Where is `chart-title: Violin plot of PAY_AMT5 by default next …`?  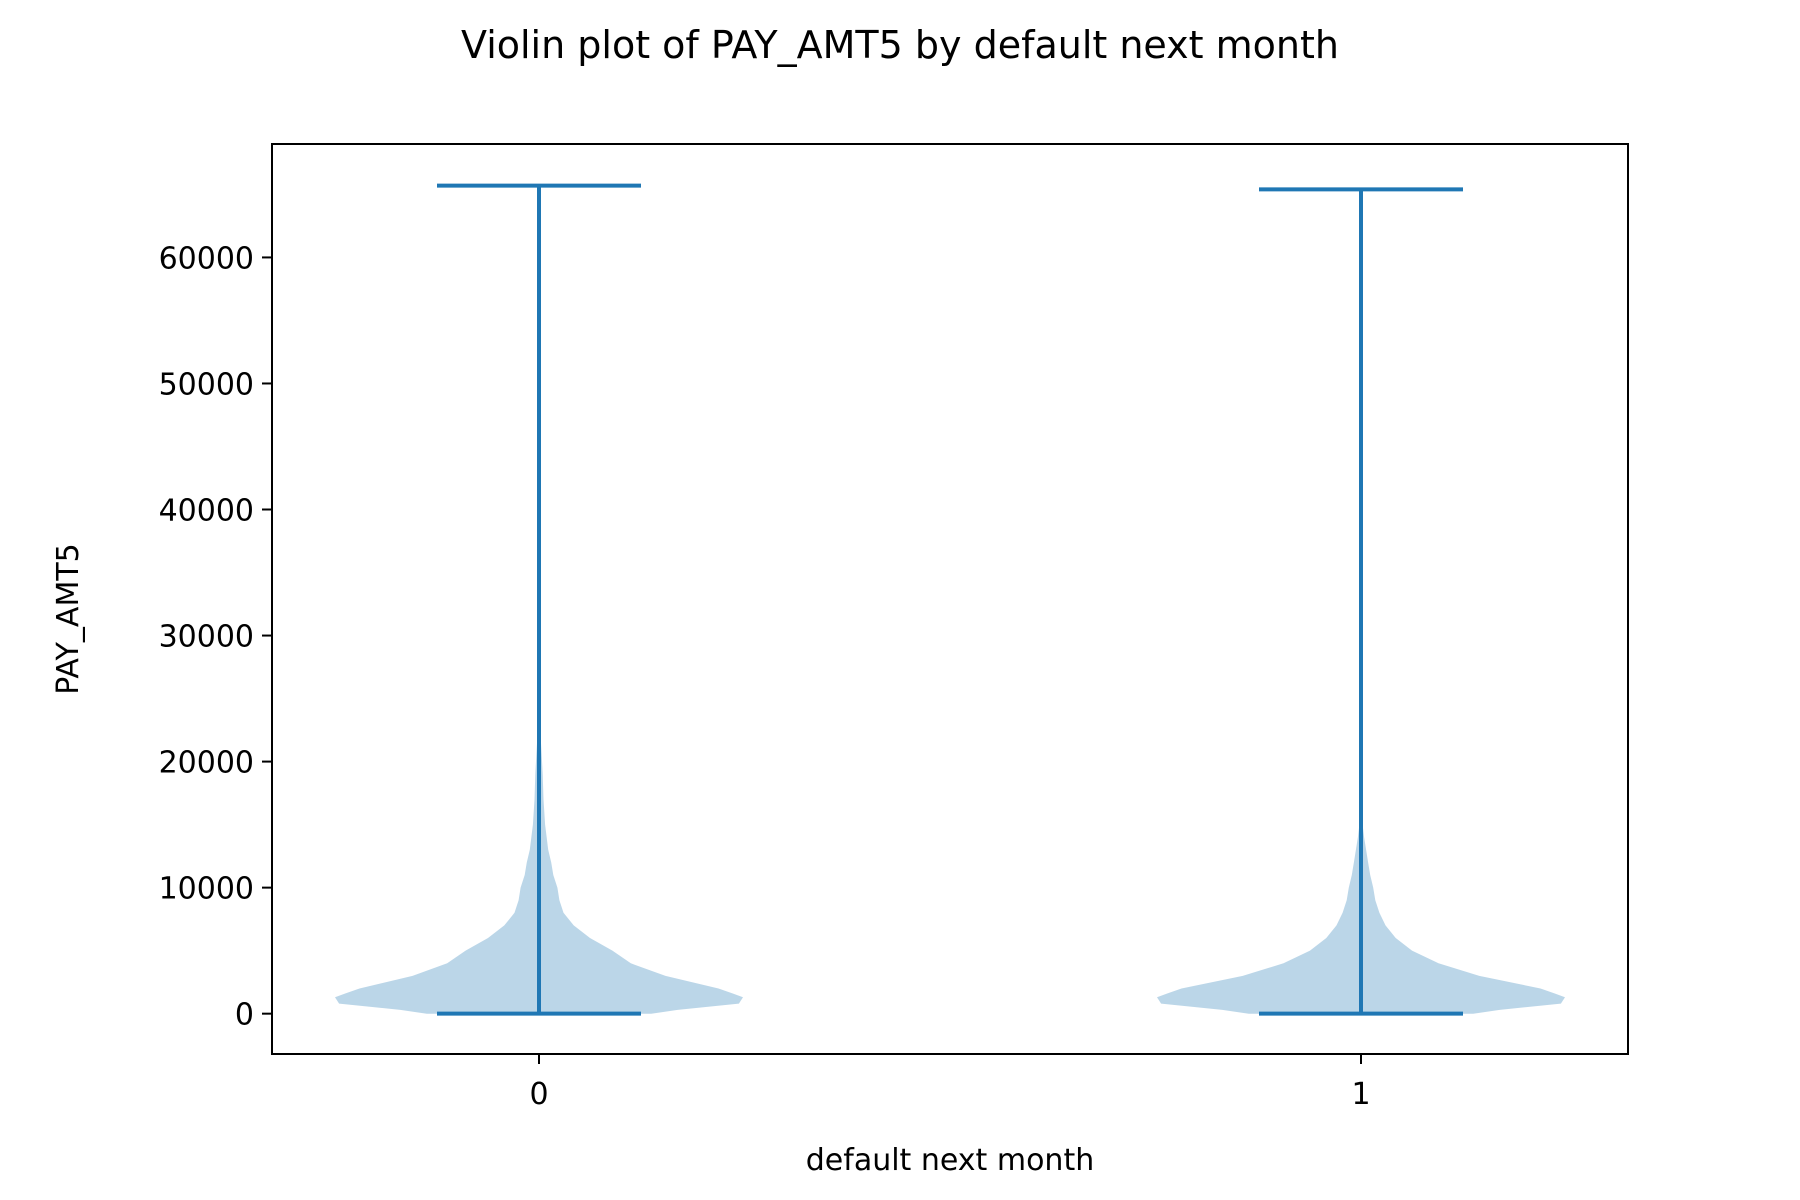 chart-title: Violin plot of PAY_AMT5 by default next … is located at coordinates (900, 45).